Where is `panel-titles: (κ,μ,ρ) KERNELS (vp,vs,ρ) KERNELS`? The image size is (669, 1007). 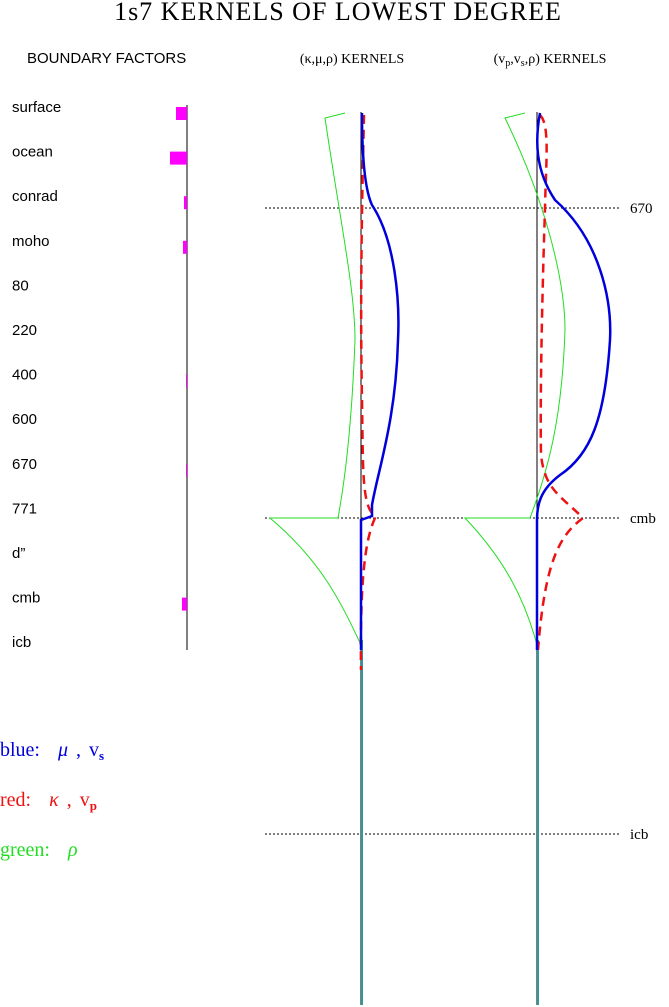
panel-titles: (κ,μ,ρ) KERNELS (vp,vs,ρ) KERNELS is located at coordinates (453, 60).